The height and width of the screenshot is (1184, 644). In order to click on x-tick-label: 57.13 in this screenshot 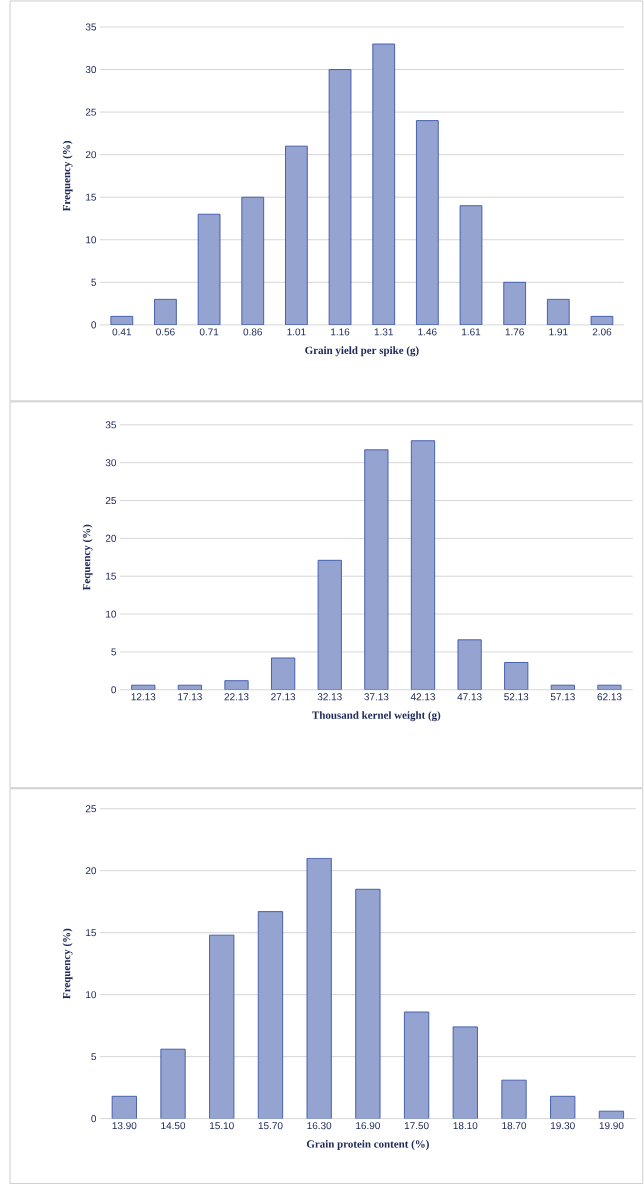, I will do `click(562, 697)`.